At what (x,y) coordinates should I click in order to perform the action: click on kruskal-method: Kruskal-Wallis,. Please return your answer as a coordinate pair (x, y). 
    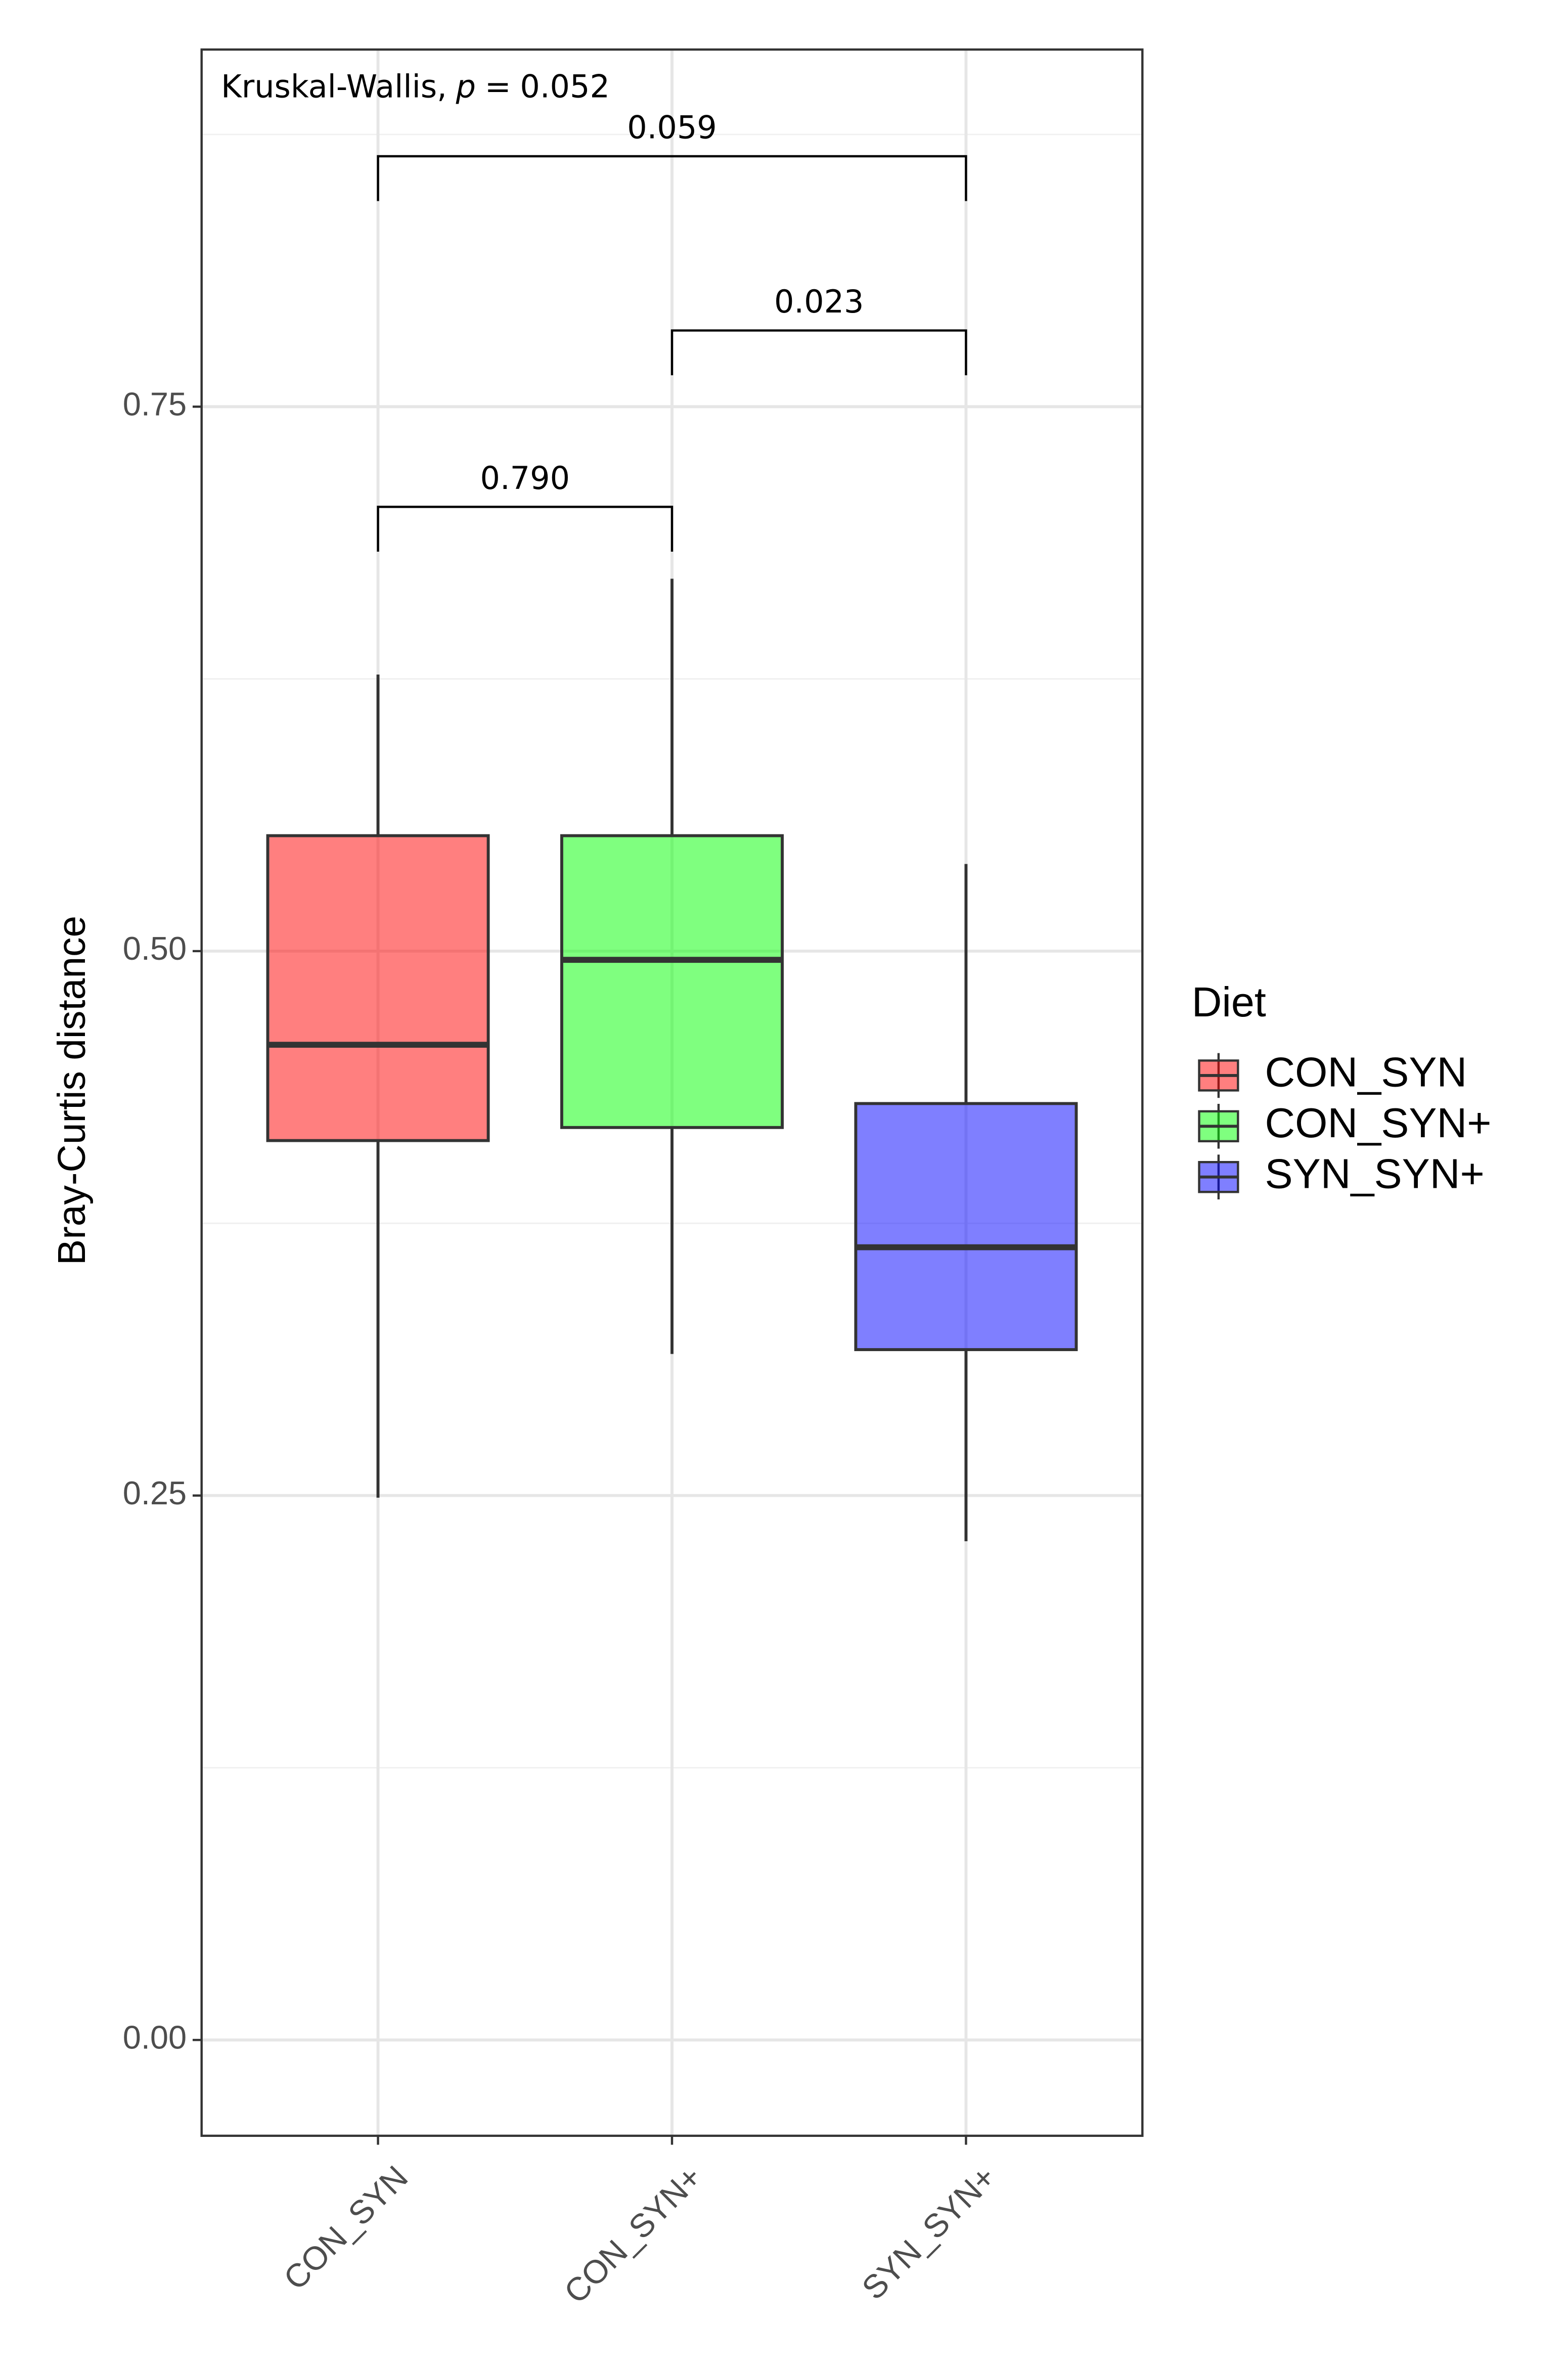
    Looking at the image, I should click on (334, 87).